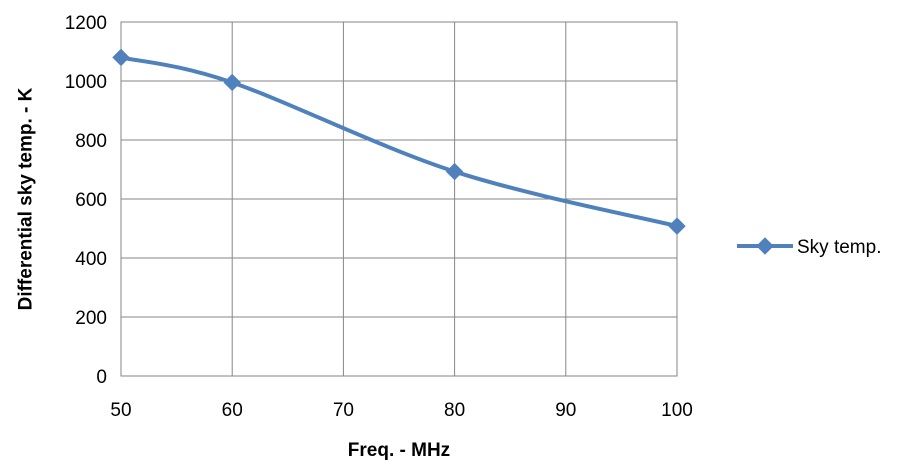 This screenshot has width=906, height=467. What do you see at coordinates (839, 247) in the screenshot?
I see `legend-label: Sky temp.` at bounding box center [839, 247].